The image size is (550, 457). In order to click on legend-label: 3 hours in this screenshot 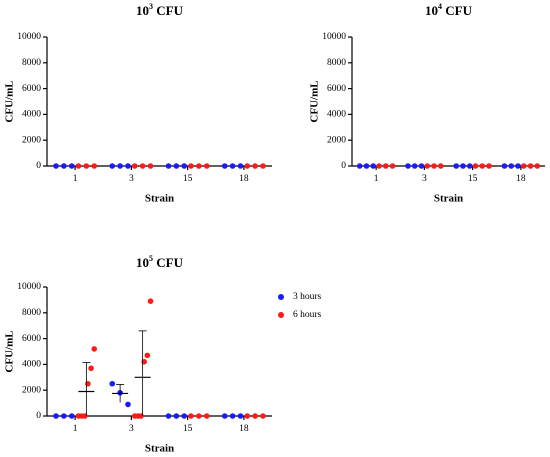, I will do `click(307, 297)`.